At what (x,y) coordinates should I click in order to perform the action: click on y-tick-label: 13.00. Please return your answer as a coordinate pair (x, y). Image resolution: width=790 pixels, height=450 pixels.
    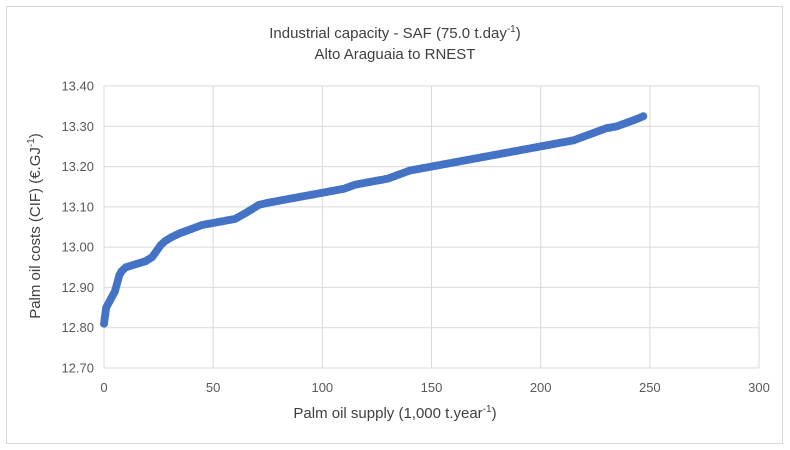
    Looking at the image, I should click on (77, 247).